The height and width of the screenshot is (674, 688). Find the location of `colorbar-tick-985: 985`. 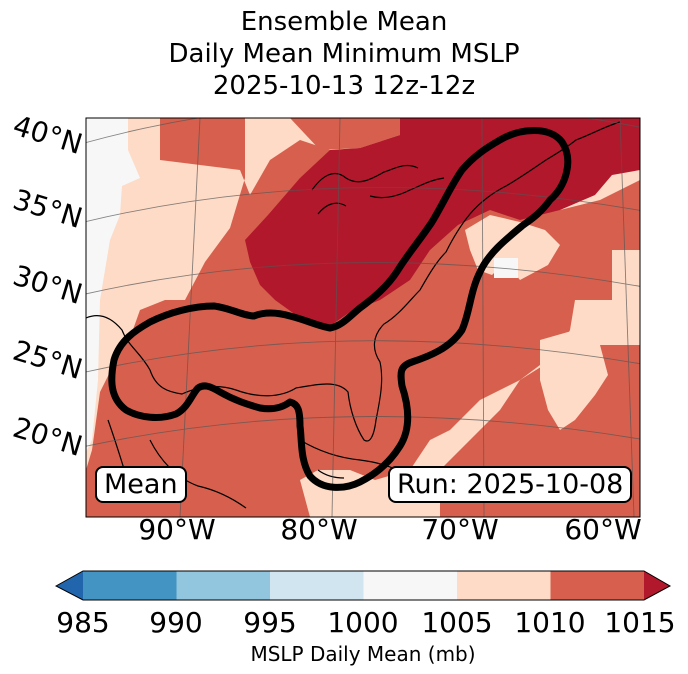

colorbar-tick-985: 985 is located at coordinates (83, 622).